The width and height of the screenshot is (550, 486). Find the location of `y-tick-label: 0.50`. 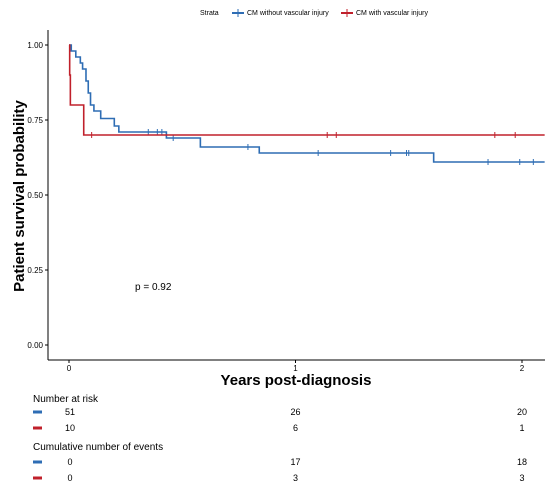

y-tick-label: 0.50 is located at coordinates (35, 195).